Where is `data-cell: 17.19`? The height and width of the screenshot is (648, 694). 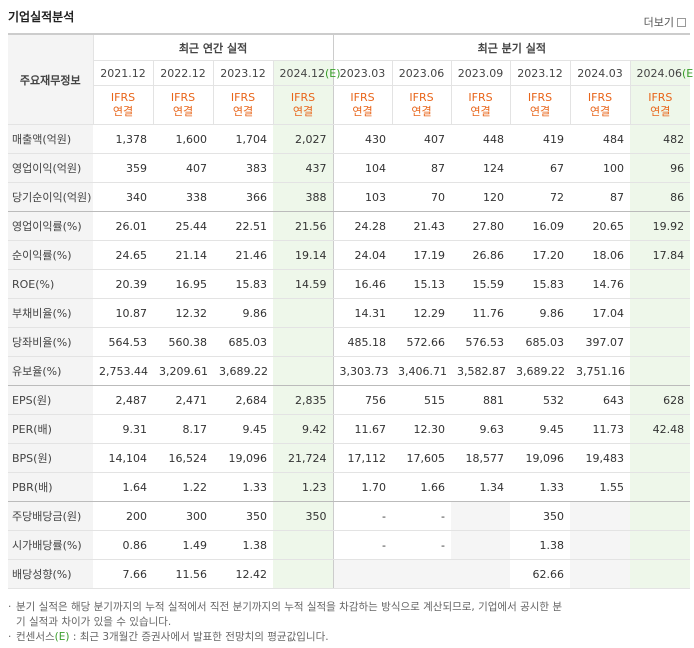 data-cell: 17.19 is located at coordinates (422, 255).